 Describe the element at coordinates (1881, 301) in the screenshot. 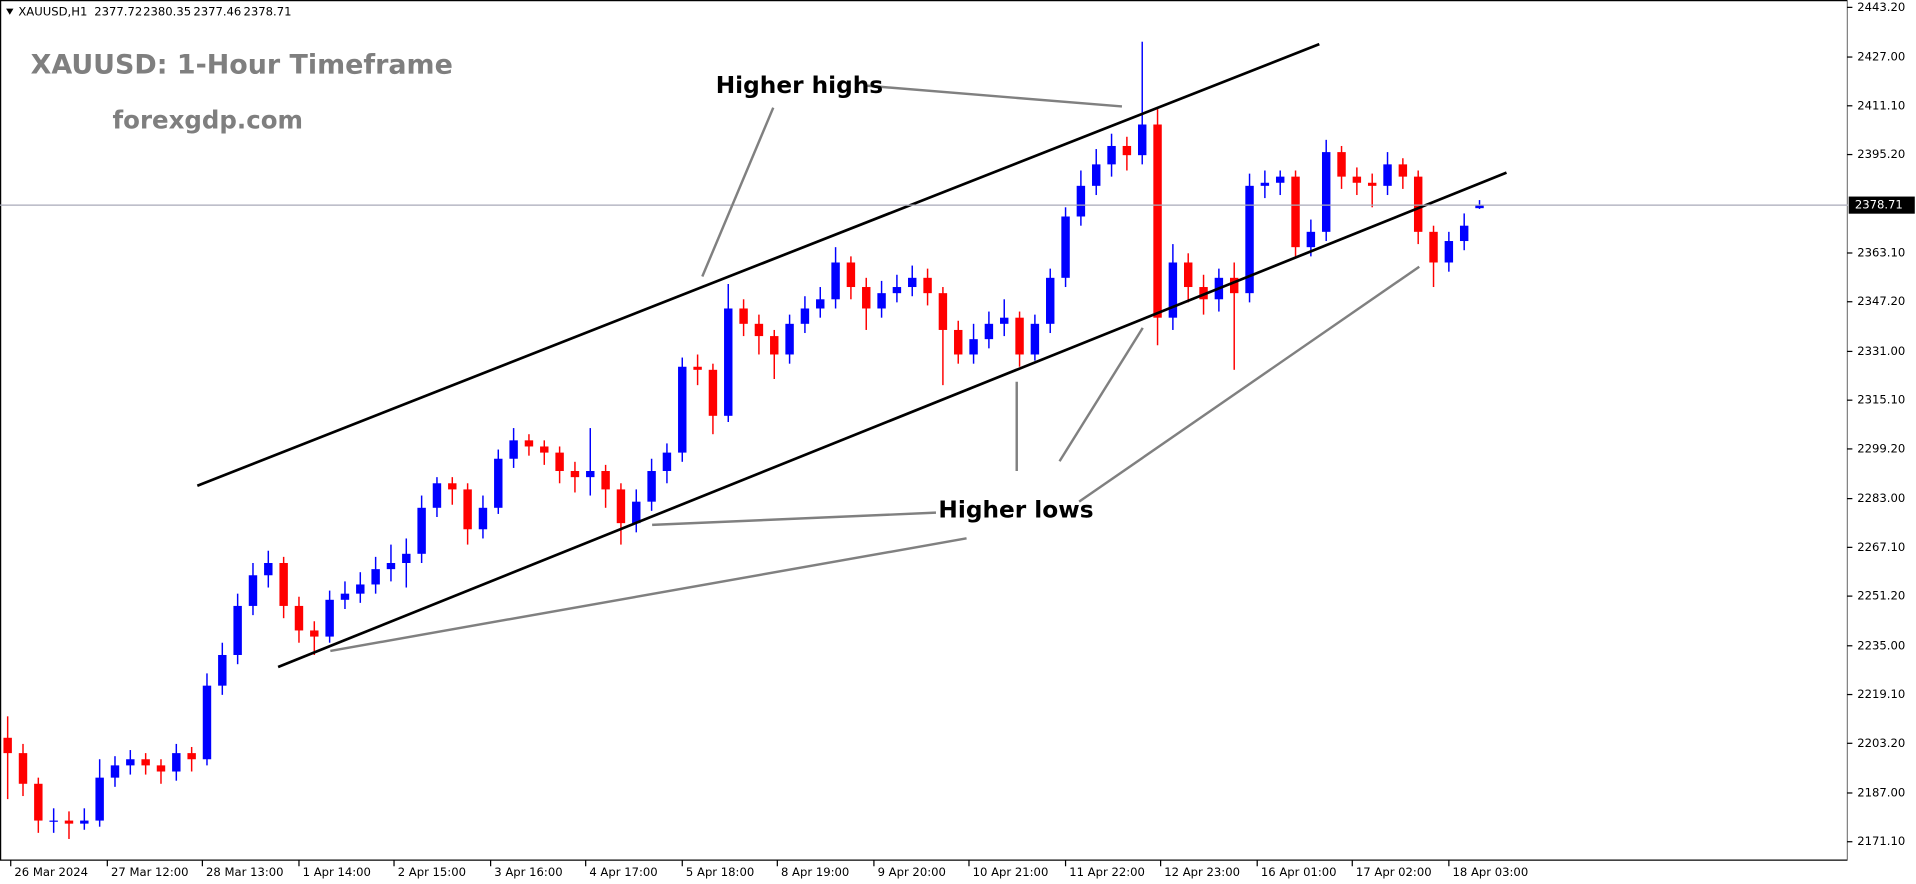

I see `y-tick-label: 2347.20` at that location.